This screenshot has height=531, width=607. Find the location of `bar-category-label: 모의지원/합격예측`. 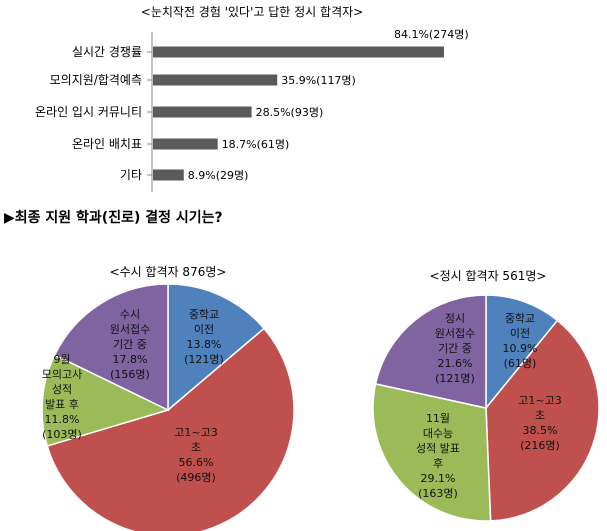

bar-category-label: 모의지원/합격예측 is located at coordinates (96, 80).